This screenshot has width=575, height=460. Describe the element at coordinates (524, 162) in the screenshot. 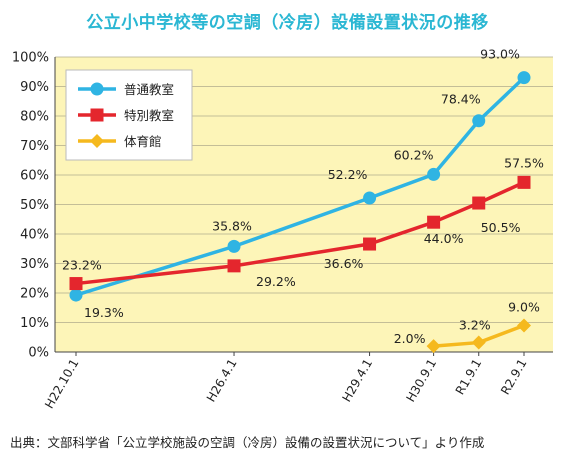

I see `data-label: 57.5%` at that location.